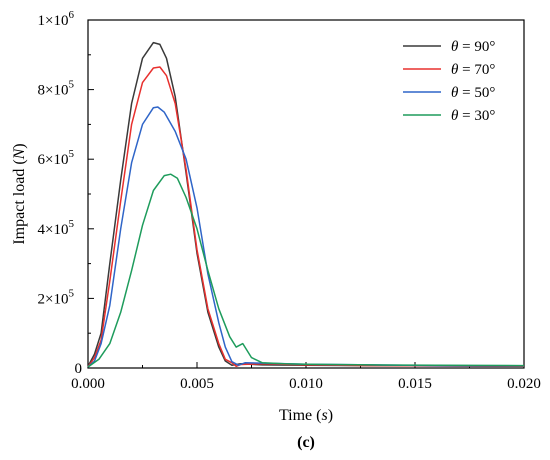 The image size is (550, 460). I want to click on x-tick-label: 0.015, so click(415, 384).